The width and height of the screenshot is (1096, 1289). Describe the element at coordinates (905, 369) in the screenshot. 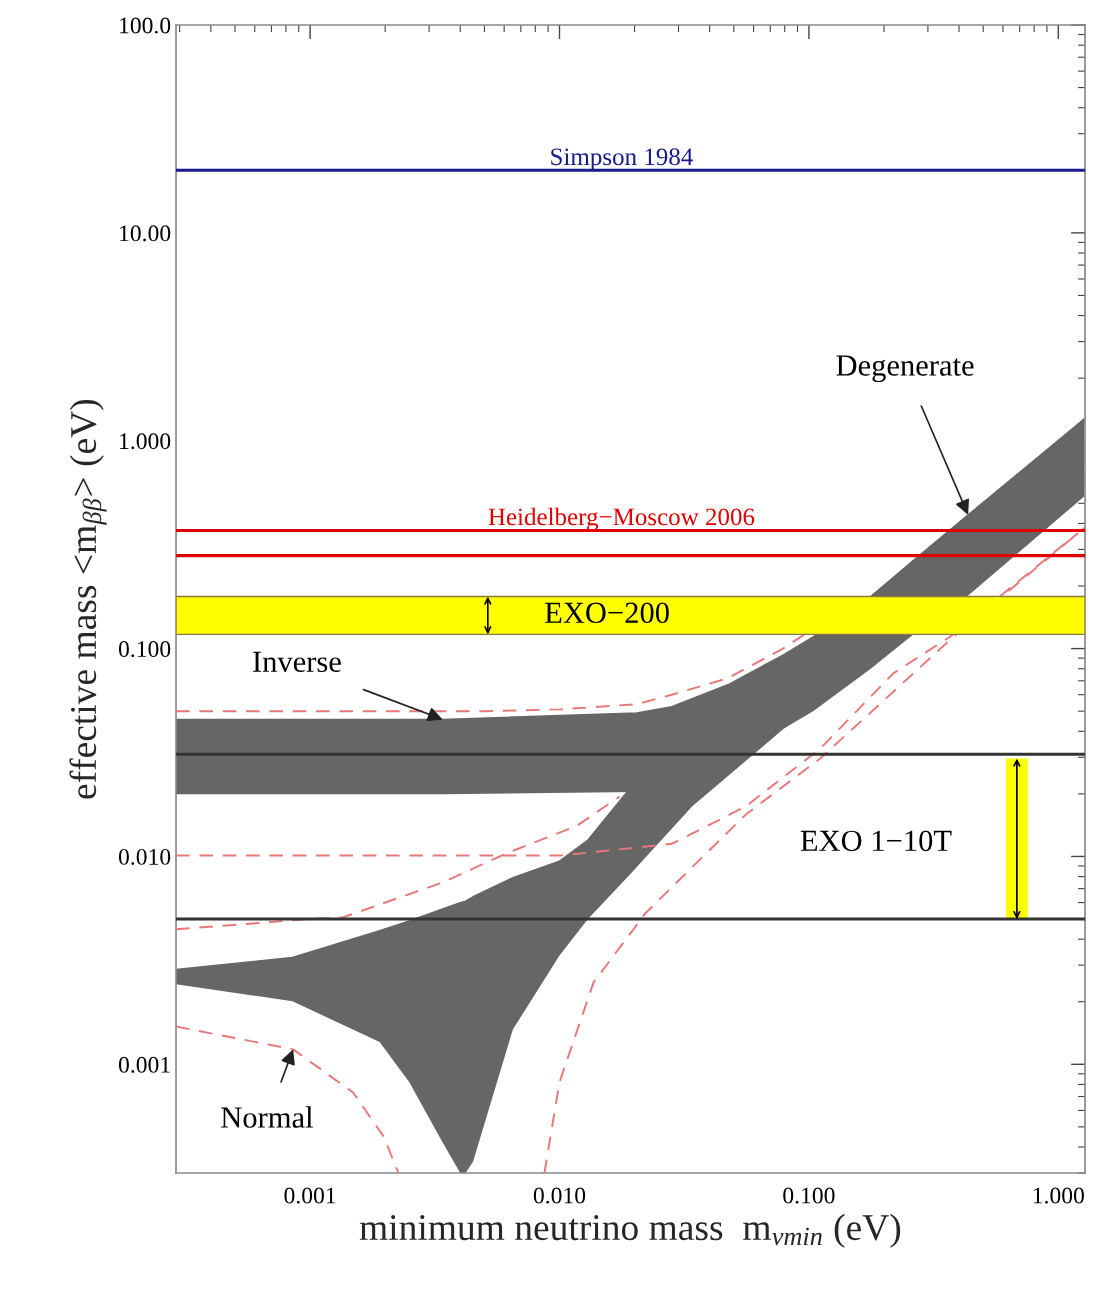

I see `annotation: Degenerate` at that location.